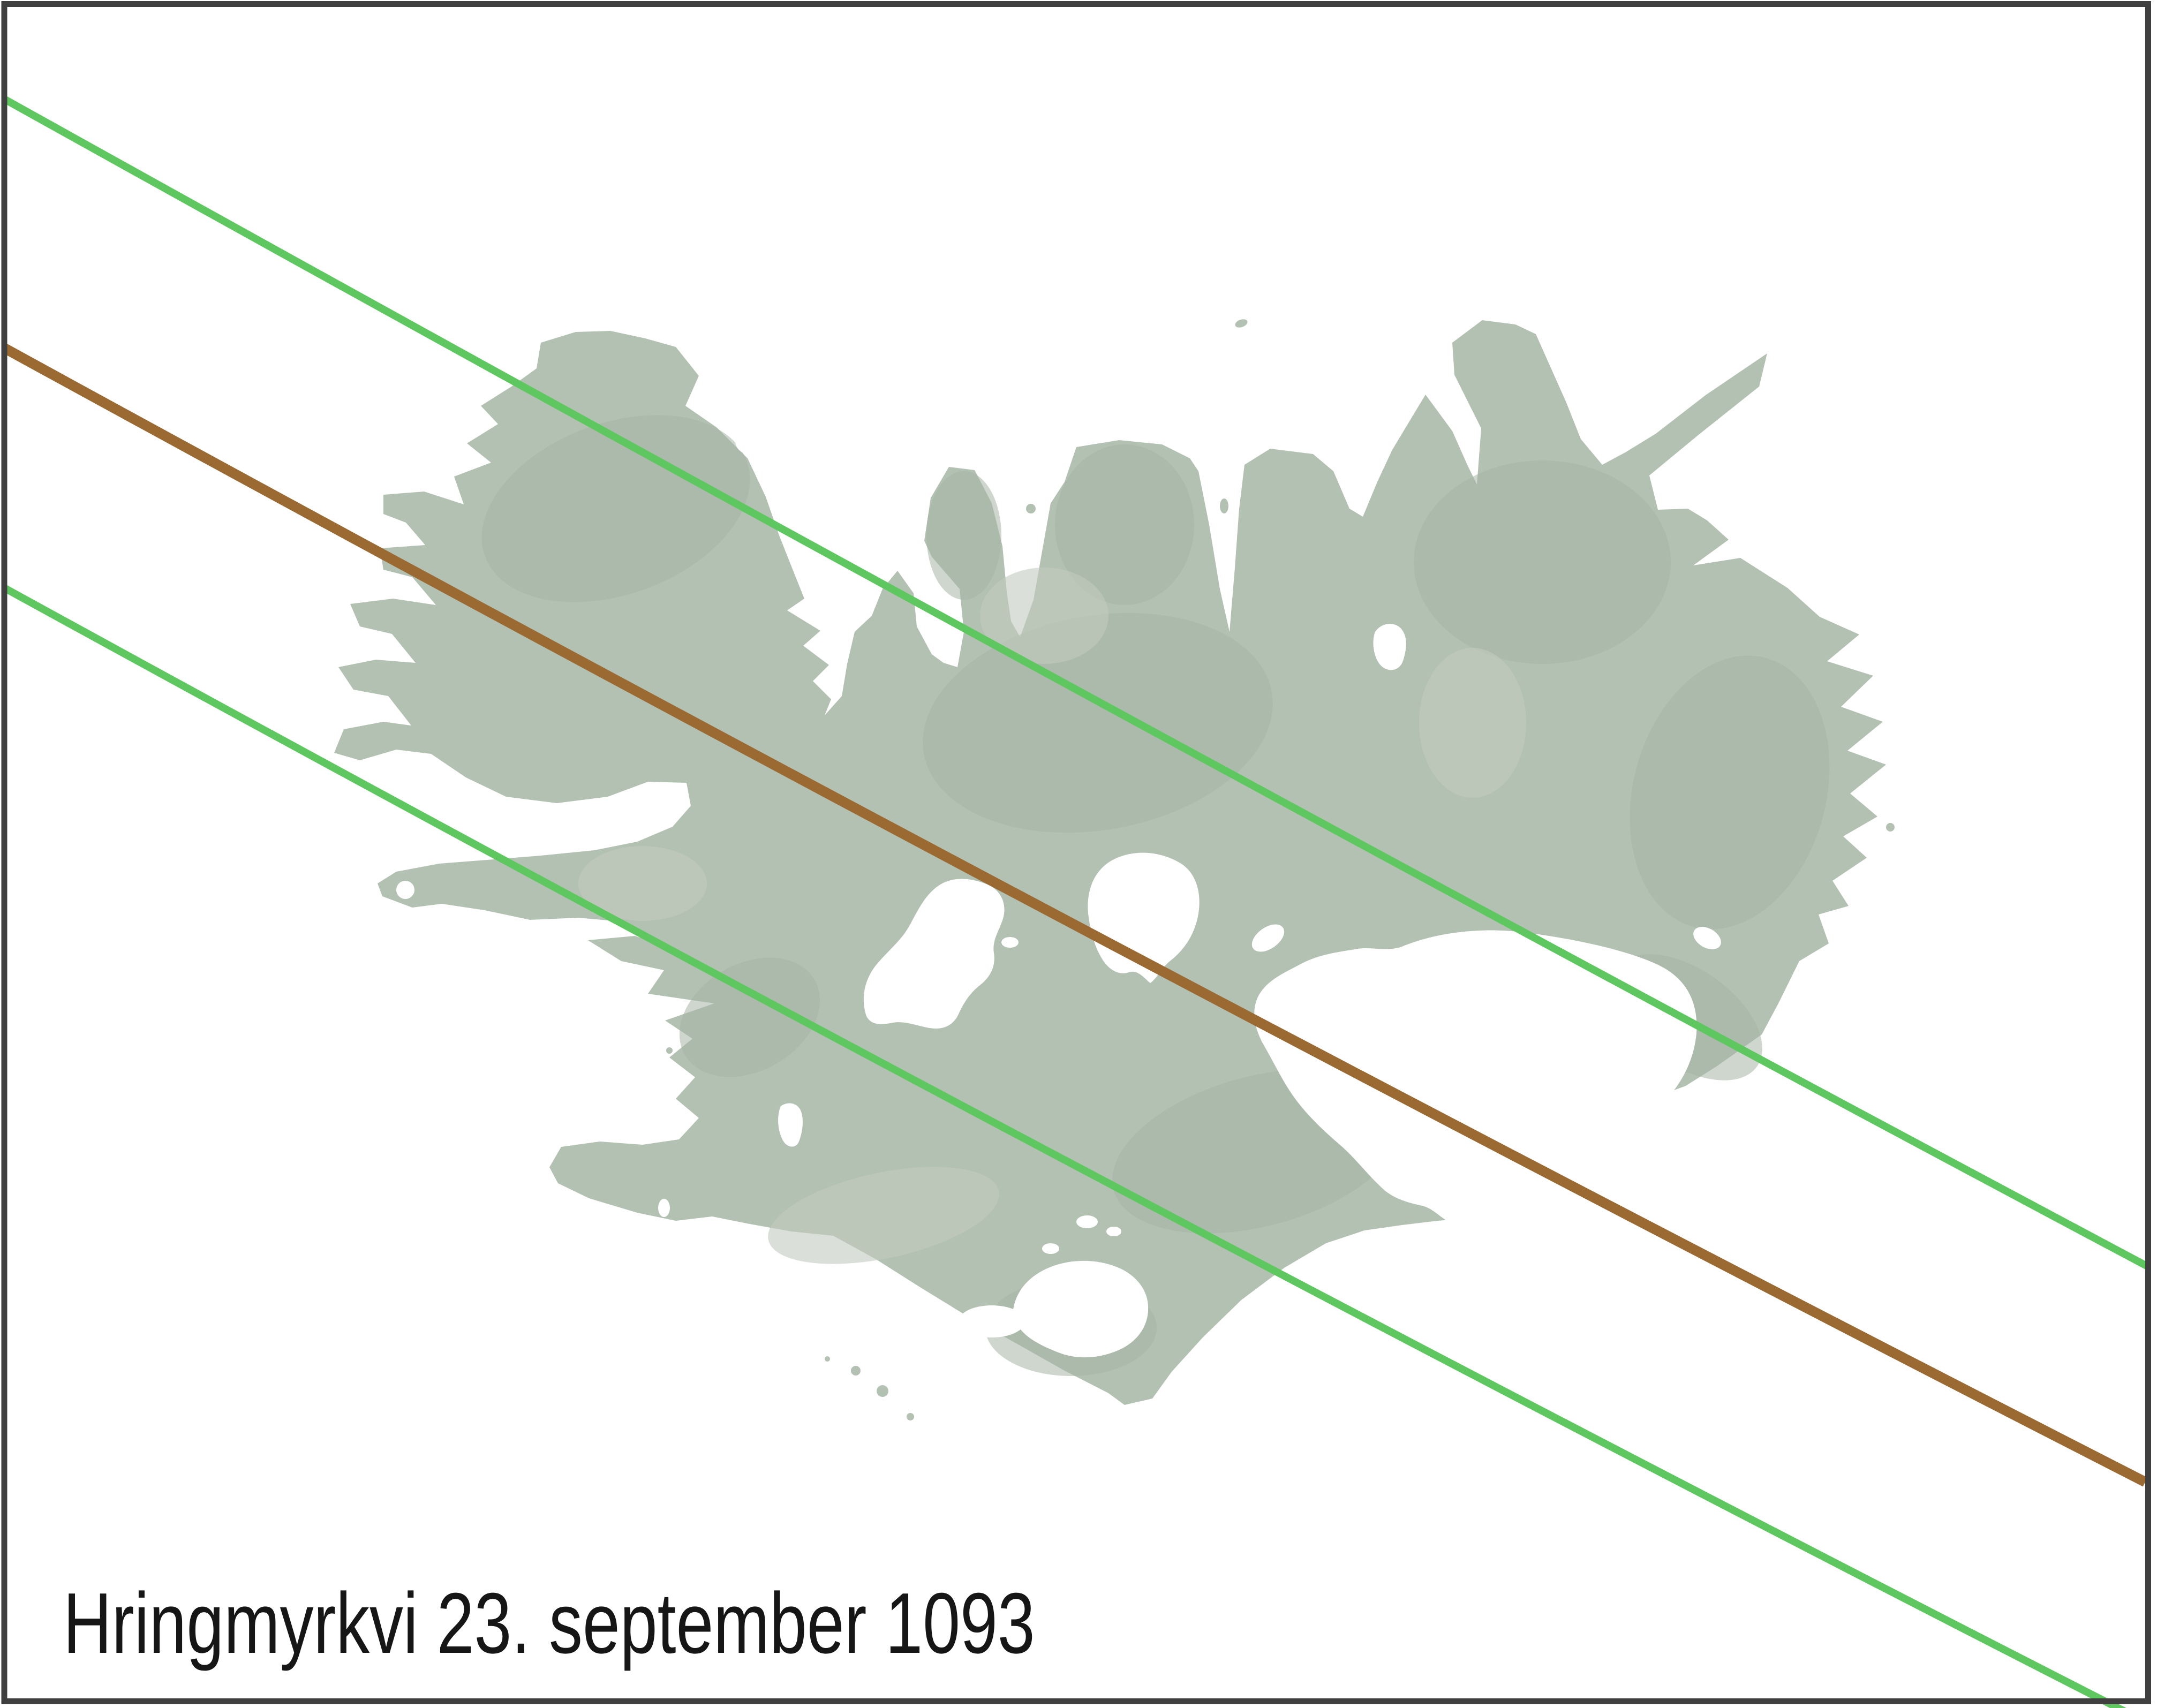 This screenshot has width=2157, height=1708. What do you see at coordinates (1241, 323) in the screenshot?
I see `grimsey-island` at bounding box center [1241, 323].